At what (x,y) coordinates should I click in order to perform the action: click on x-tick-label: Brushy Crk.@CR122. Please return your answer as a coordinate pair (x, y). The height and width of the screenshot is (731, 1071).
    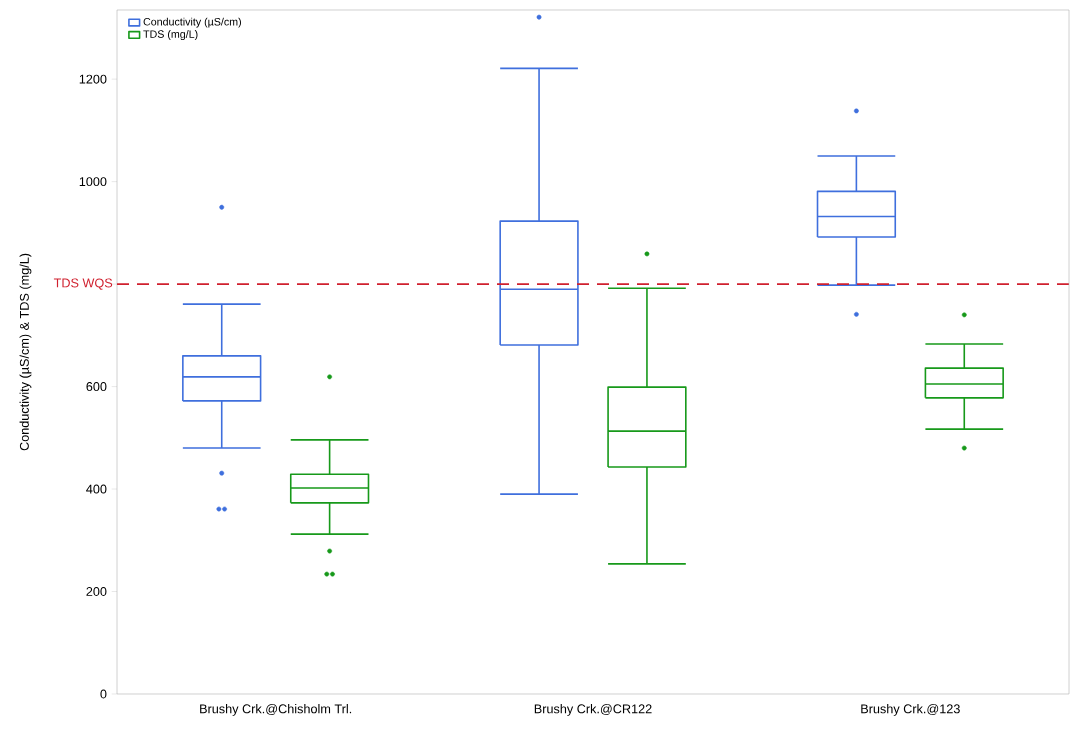
    Looking at the image, I should click on (593, 710).